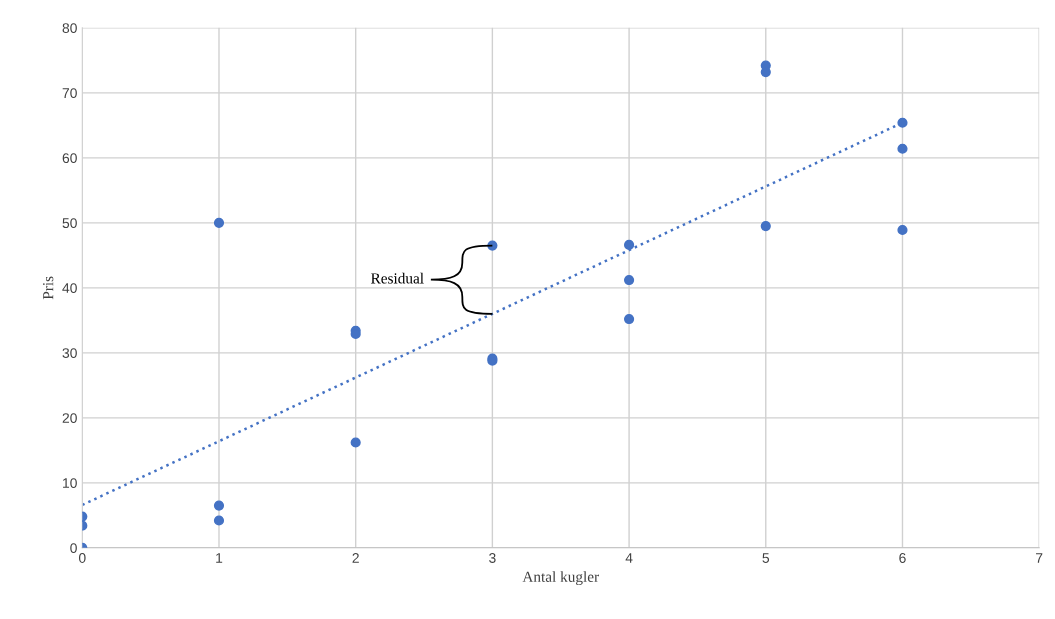  What do you see at coordinates (48, 288) in the screenshot?
I see `y-axis-title: Pris` at bounding box center [48, 288].